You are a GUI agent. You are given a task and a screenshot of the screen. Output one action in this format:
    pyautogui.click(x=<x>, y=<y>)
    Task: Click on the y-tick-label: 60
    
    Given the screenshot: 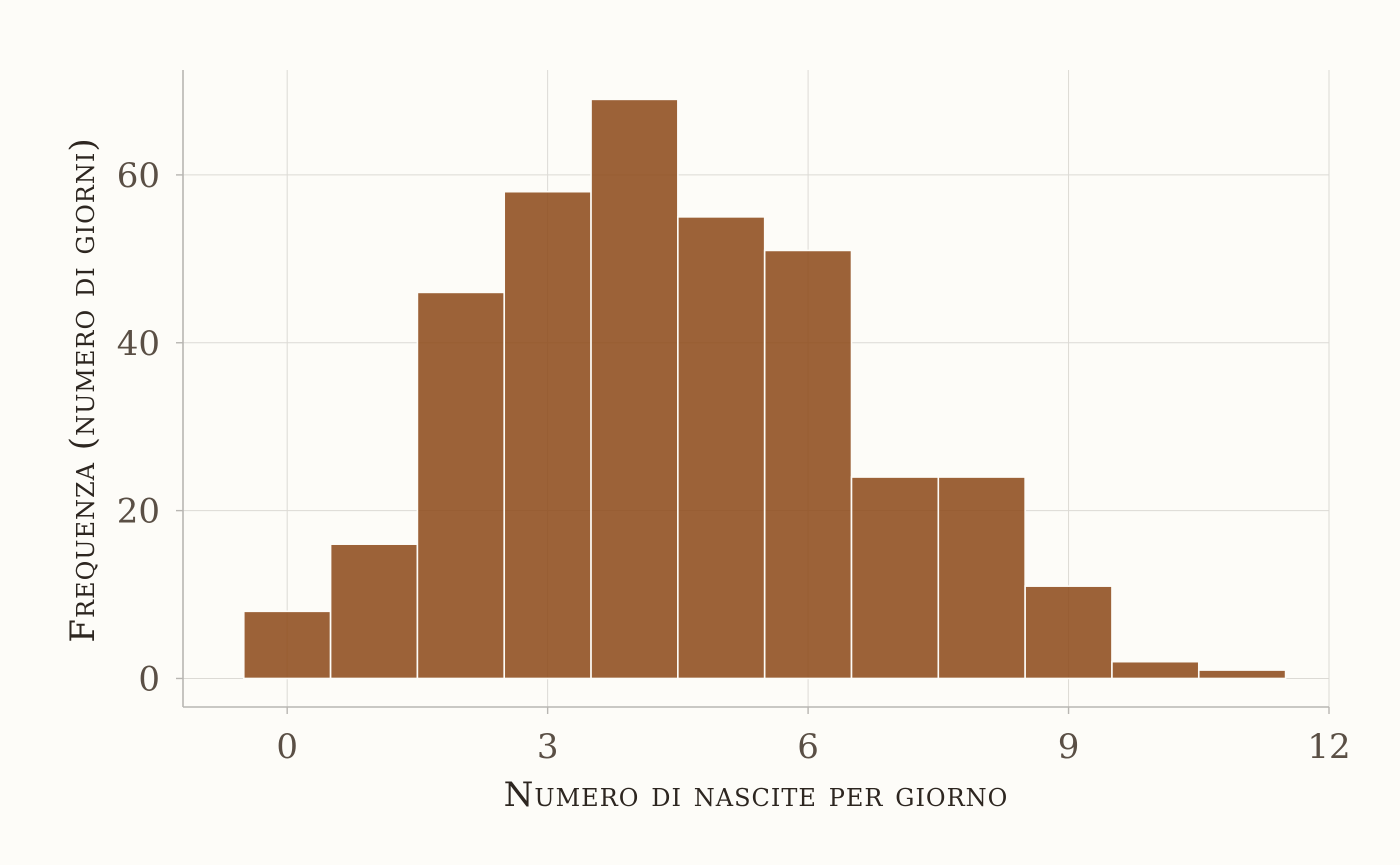 What is the action you would take?
    pyautogui.click(x=138, y=176)
    